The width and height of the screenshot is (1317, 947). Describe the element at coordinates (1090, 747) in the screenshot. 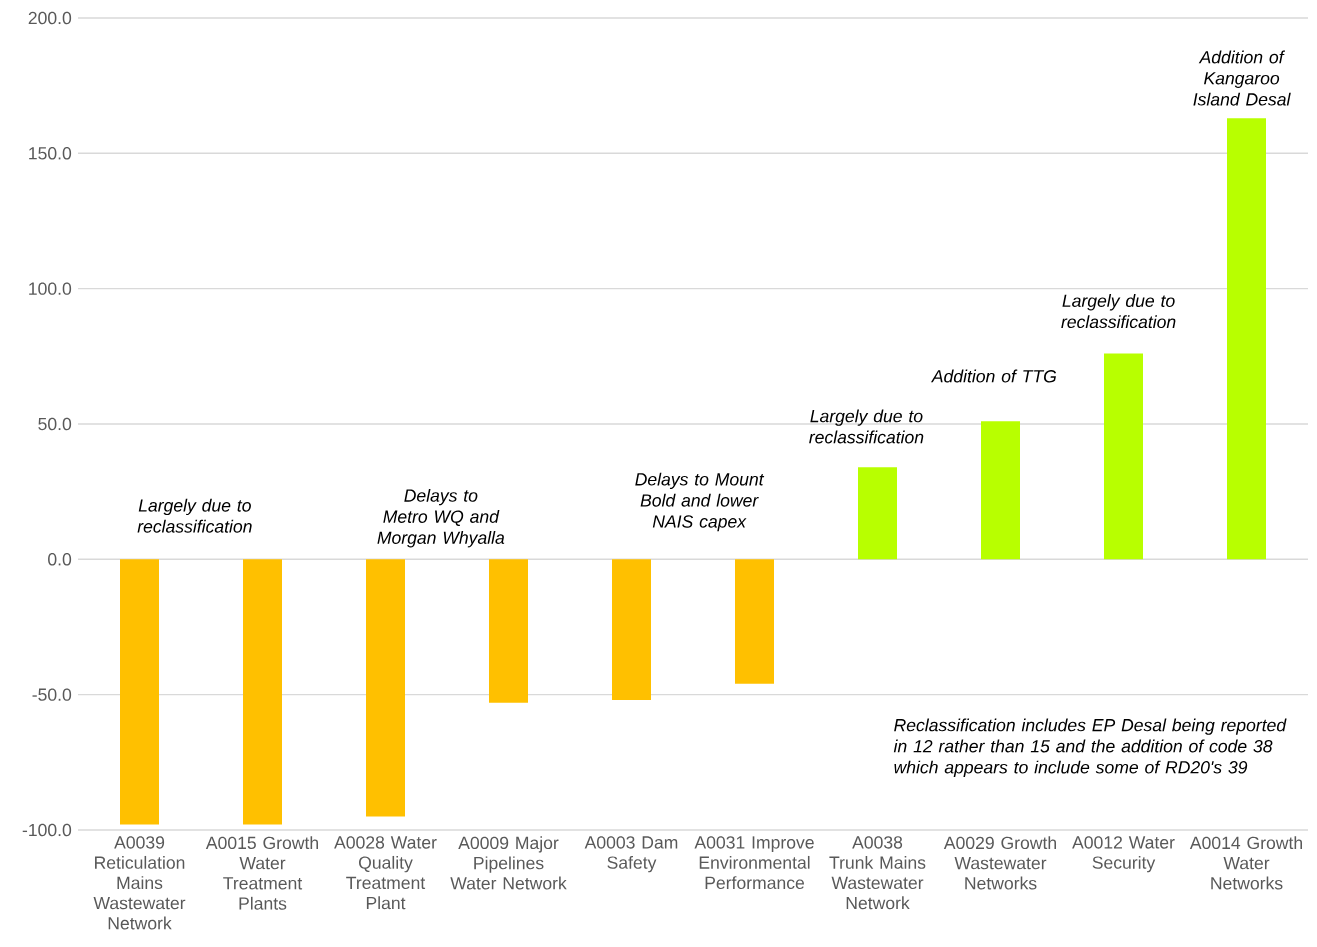

I see `annotation: Reclassification includes EP Desal being reported in 12 rather than 15 and the addition of code 38 which appears to include some of RD20's 39` at that location.